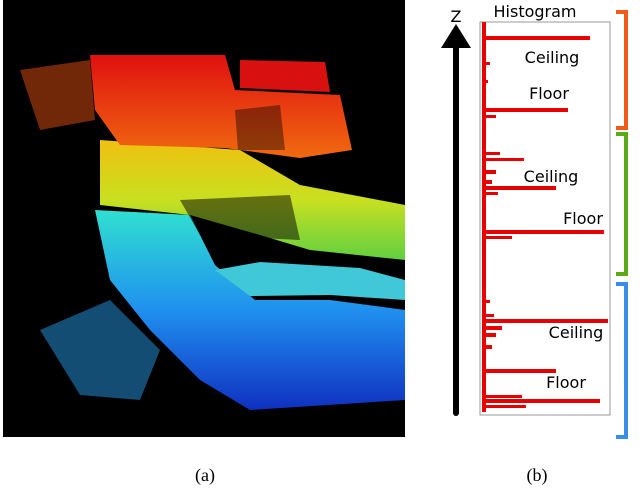 This screenshot has height=492, width=642. What do you see at coordinates (456, 36) in the screenshot?
I see `arrow-head` at bounding box center [456, 36].